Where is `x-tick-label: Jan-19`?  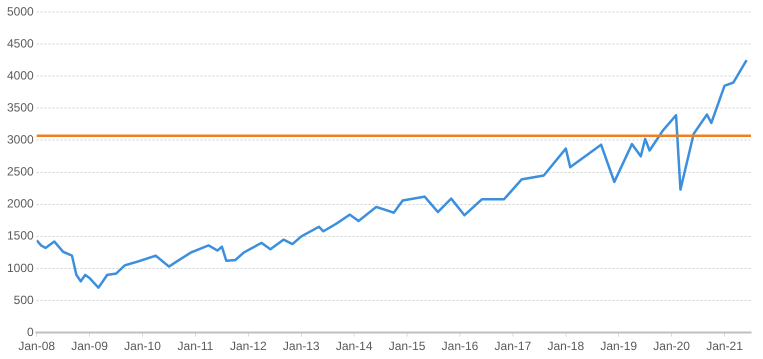 x-tick-label: Jan-19 is located at coordinates (619, 346).